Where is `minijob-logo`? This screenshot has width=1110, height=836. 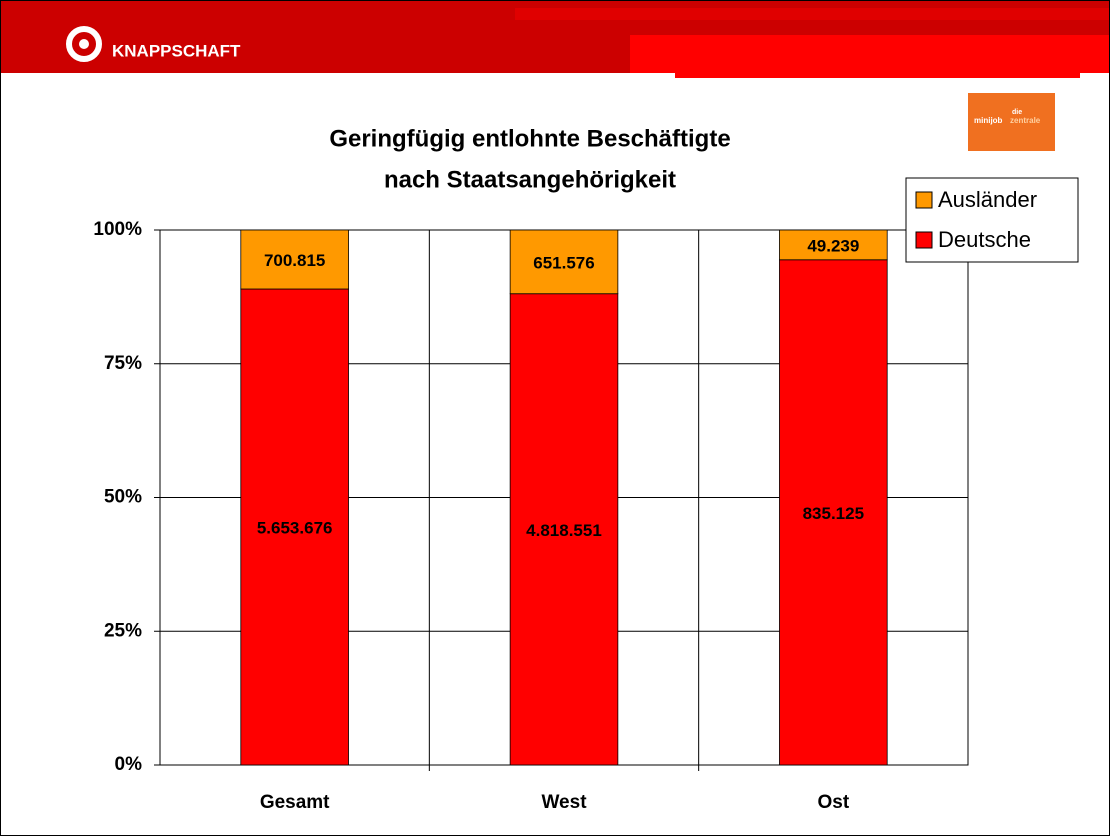 minijob-logo is located at coordinates (1011, 122).